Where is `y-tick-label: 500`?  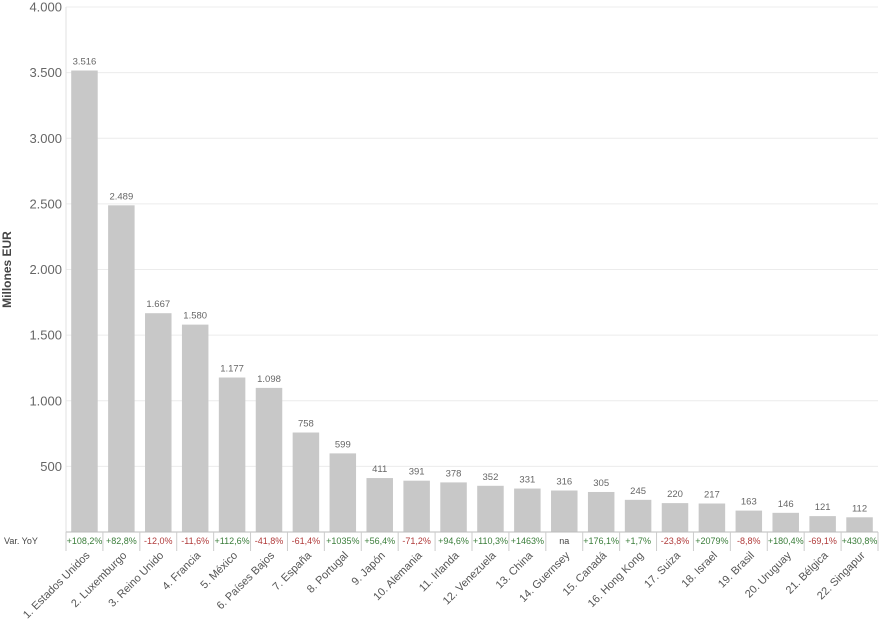 y-tick-label: 500 is located at coordinates (51, 466).